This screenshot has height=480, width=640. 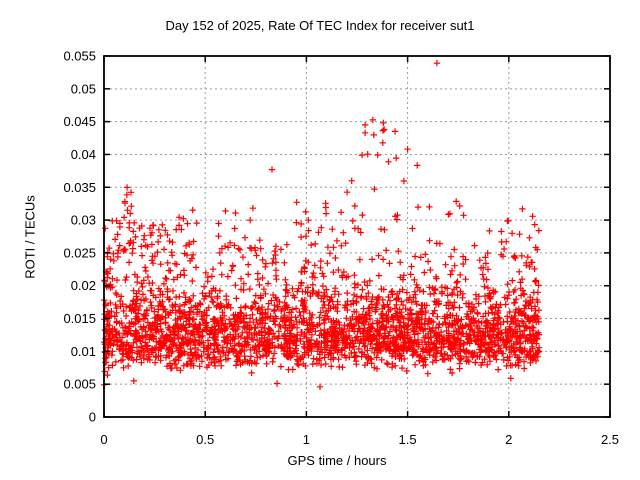 What do you see at coordinates (79, 318) in the screenshot?
I see `y-tick-label: 0.015` at bounding box center [79, 318].